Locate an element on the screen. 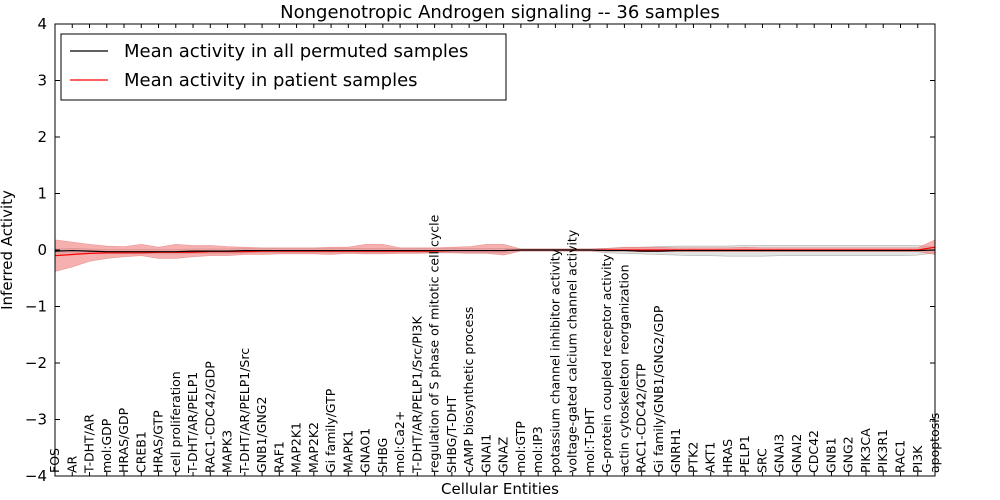  x-tick-label: mol:GTP is located at coordinates (520, 447).